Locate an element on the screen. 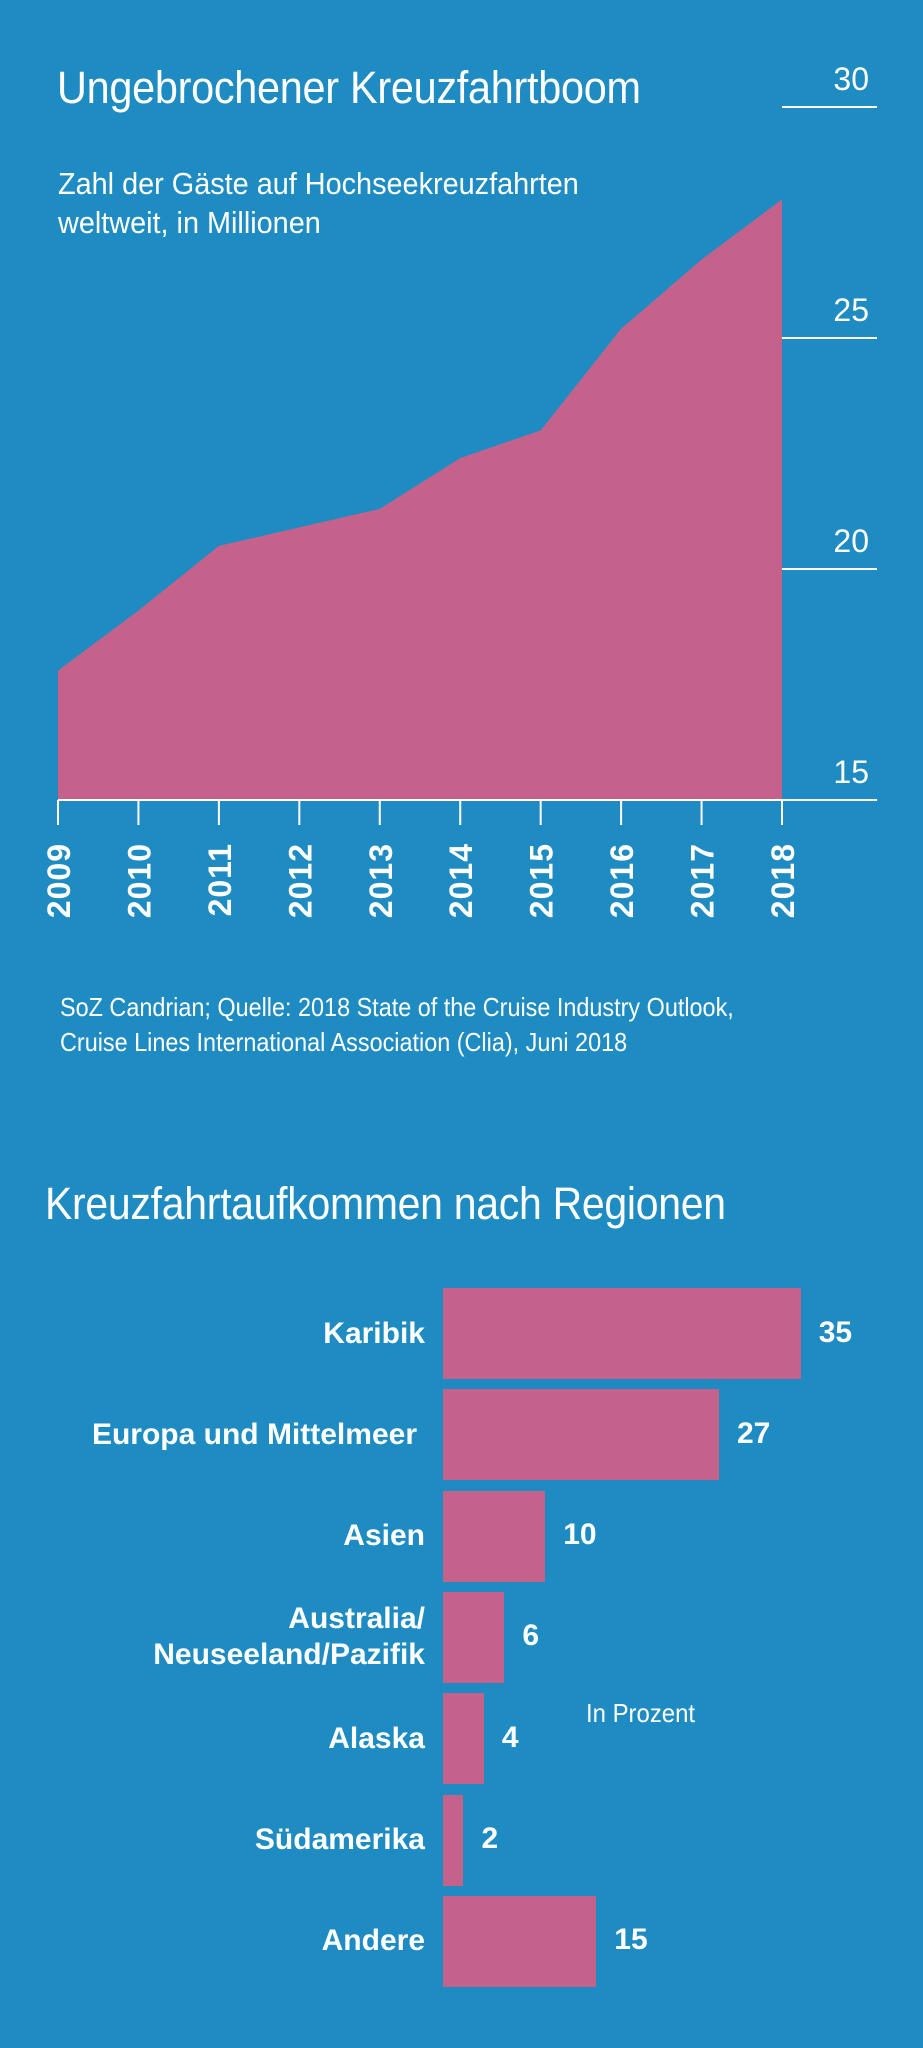 The width and height of the screenshot is (923, 2048). bar-category-label: Karibik is located at coordinates (374, 1334).